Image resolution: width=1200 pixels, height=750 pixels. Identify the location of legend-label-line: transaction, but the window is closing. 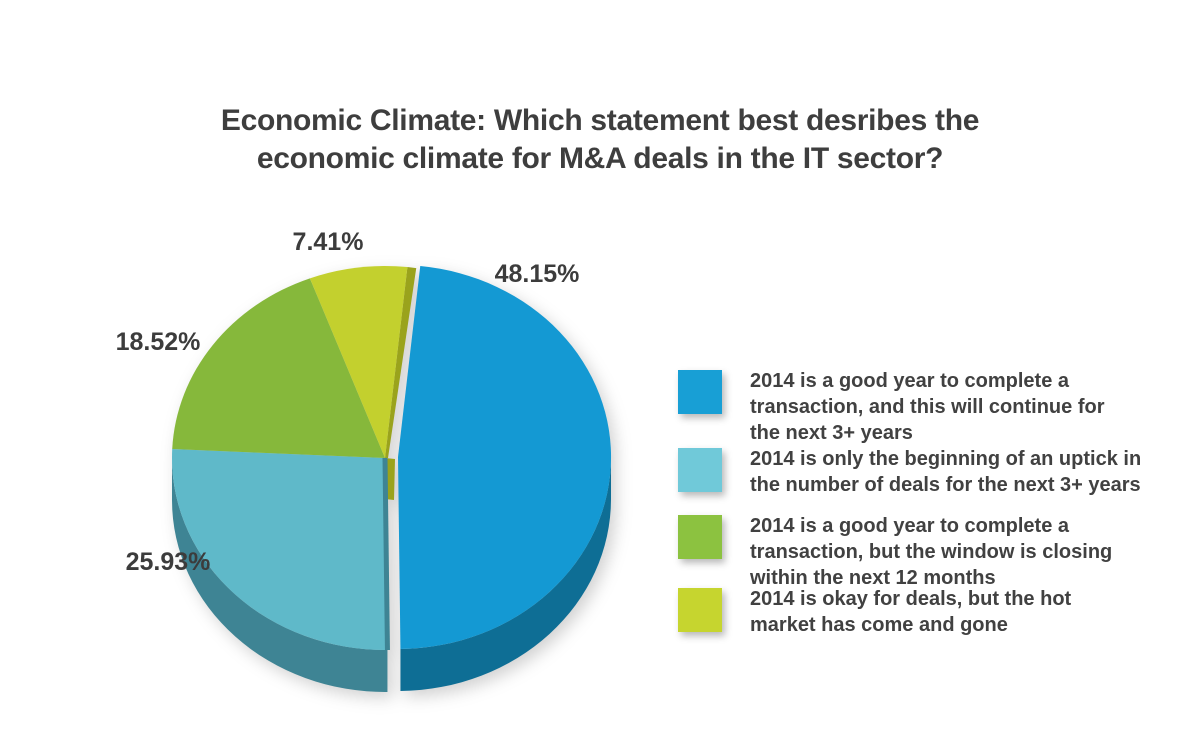
(931, 552).